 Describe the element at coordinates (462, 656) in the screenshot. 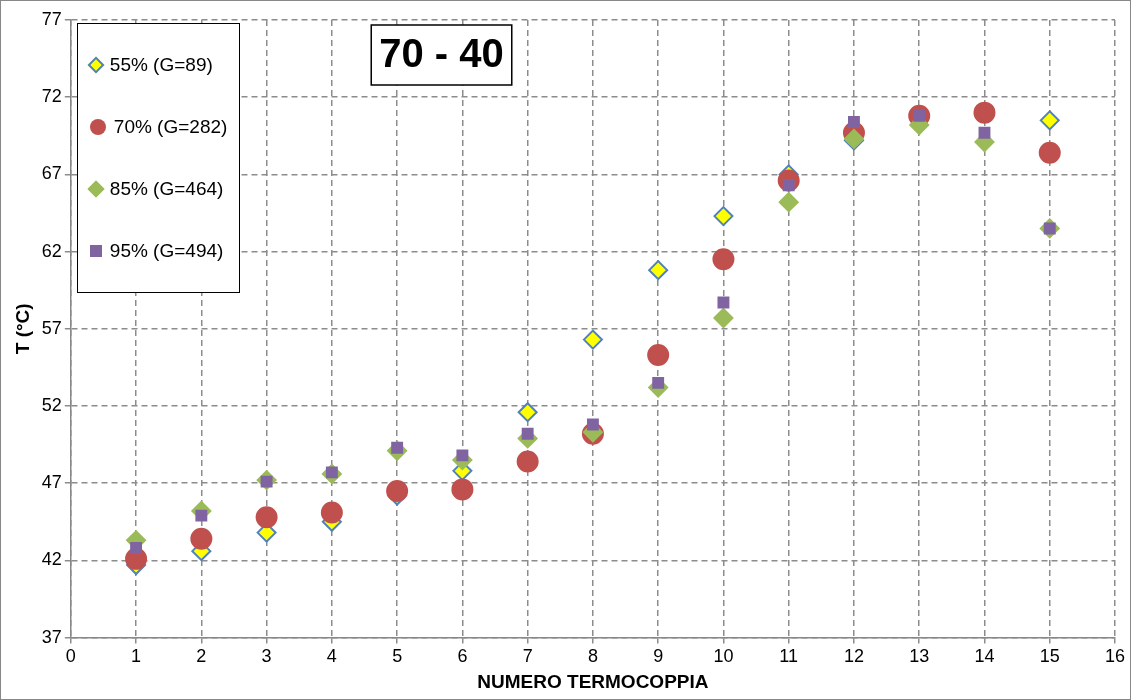

I see `x-tick-label: 6` at that location.